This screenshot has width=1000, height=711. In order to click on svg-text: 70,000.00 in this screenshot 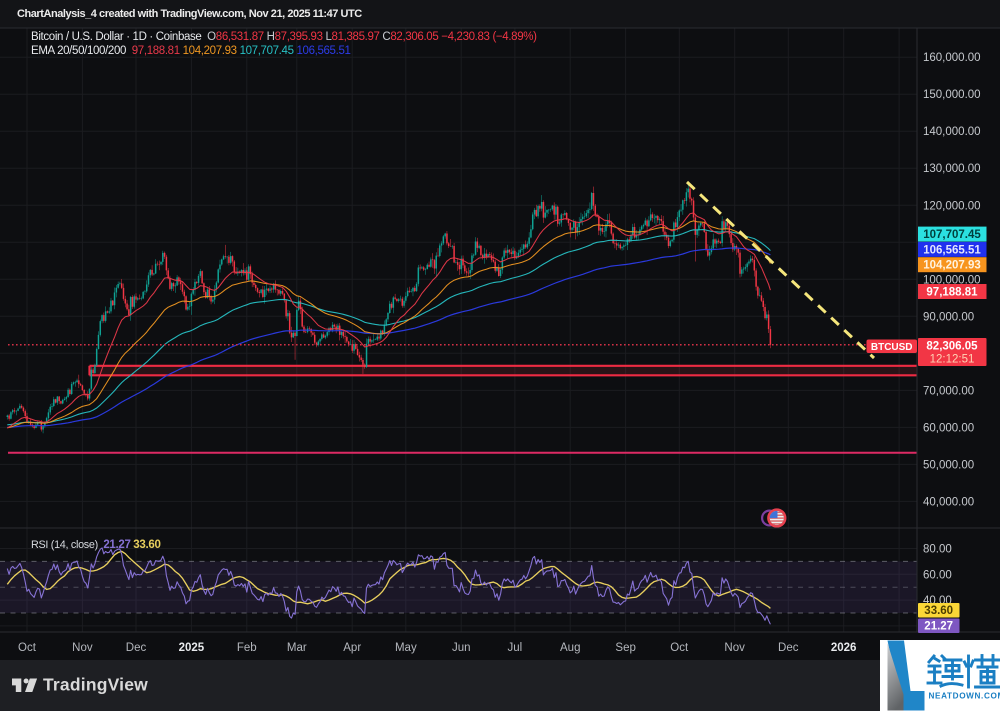, I will do `click(948, 391)`.